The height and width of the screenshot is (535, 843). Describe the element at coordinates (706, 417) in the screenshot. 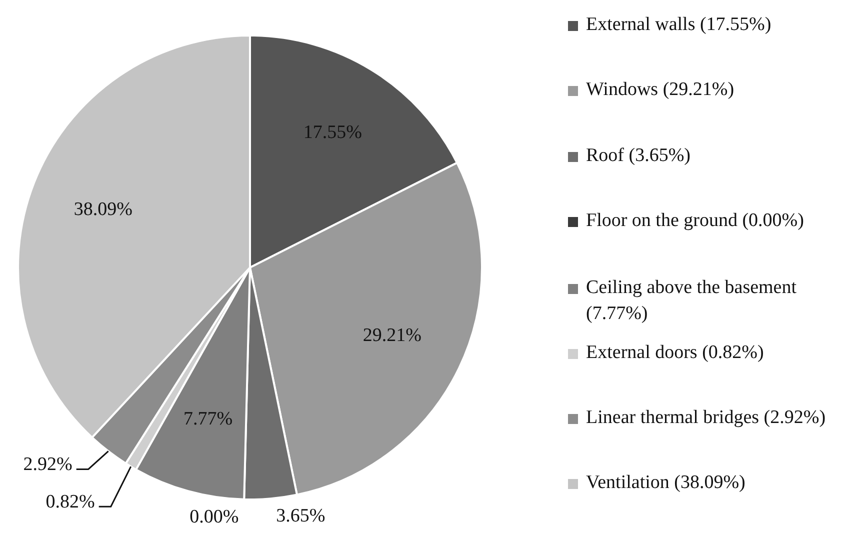

I see `legend-label: Linear thermal bridges (2.92%)` at that location.